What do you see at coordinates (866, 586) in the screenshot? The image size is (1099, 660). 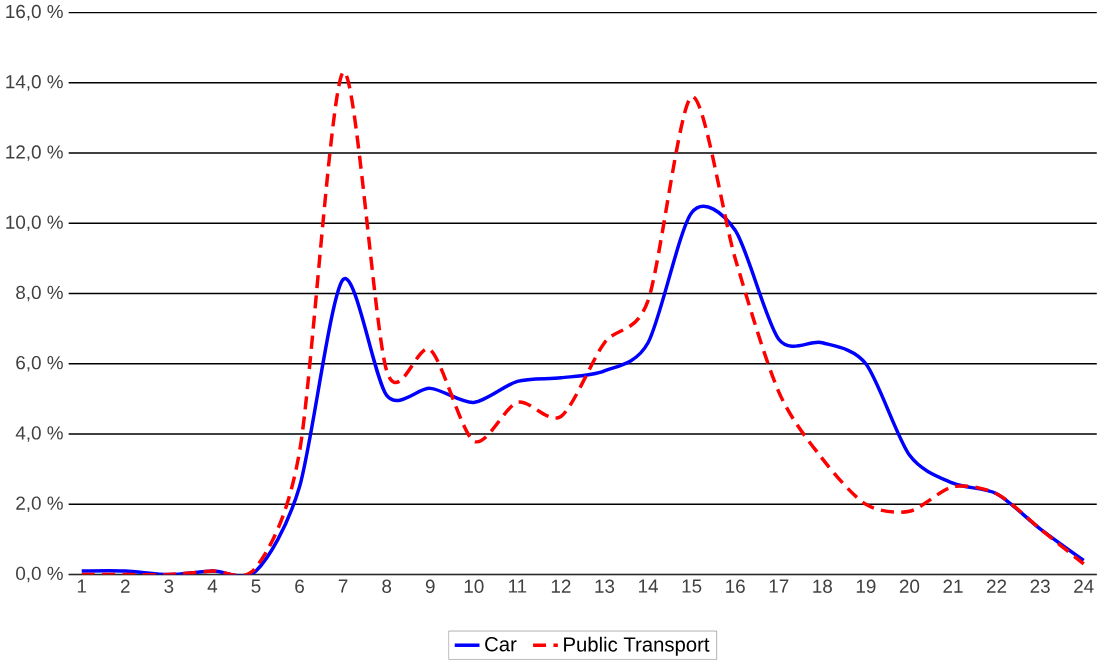 I see `x-tick-label: 19` at bounding box center [866, 586].